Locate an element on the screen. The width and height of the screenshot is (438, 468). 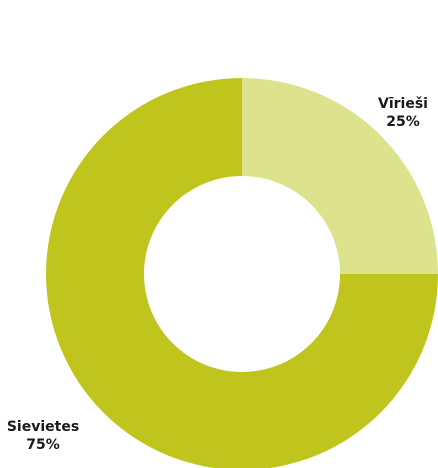
slice-value-sievietes: 75% is located at coordinates (43, 445).